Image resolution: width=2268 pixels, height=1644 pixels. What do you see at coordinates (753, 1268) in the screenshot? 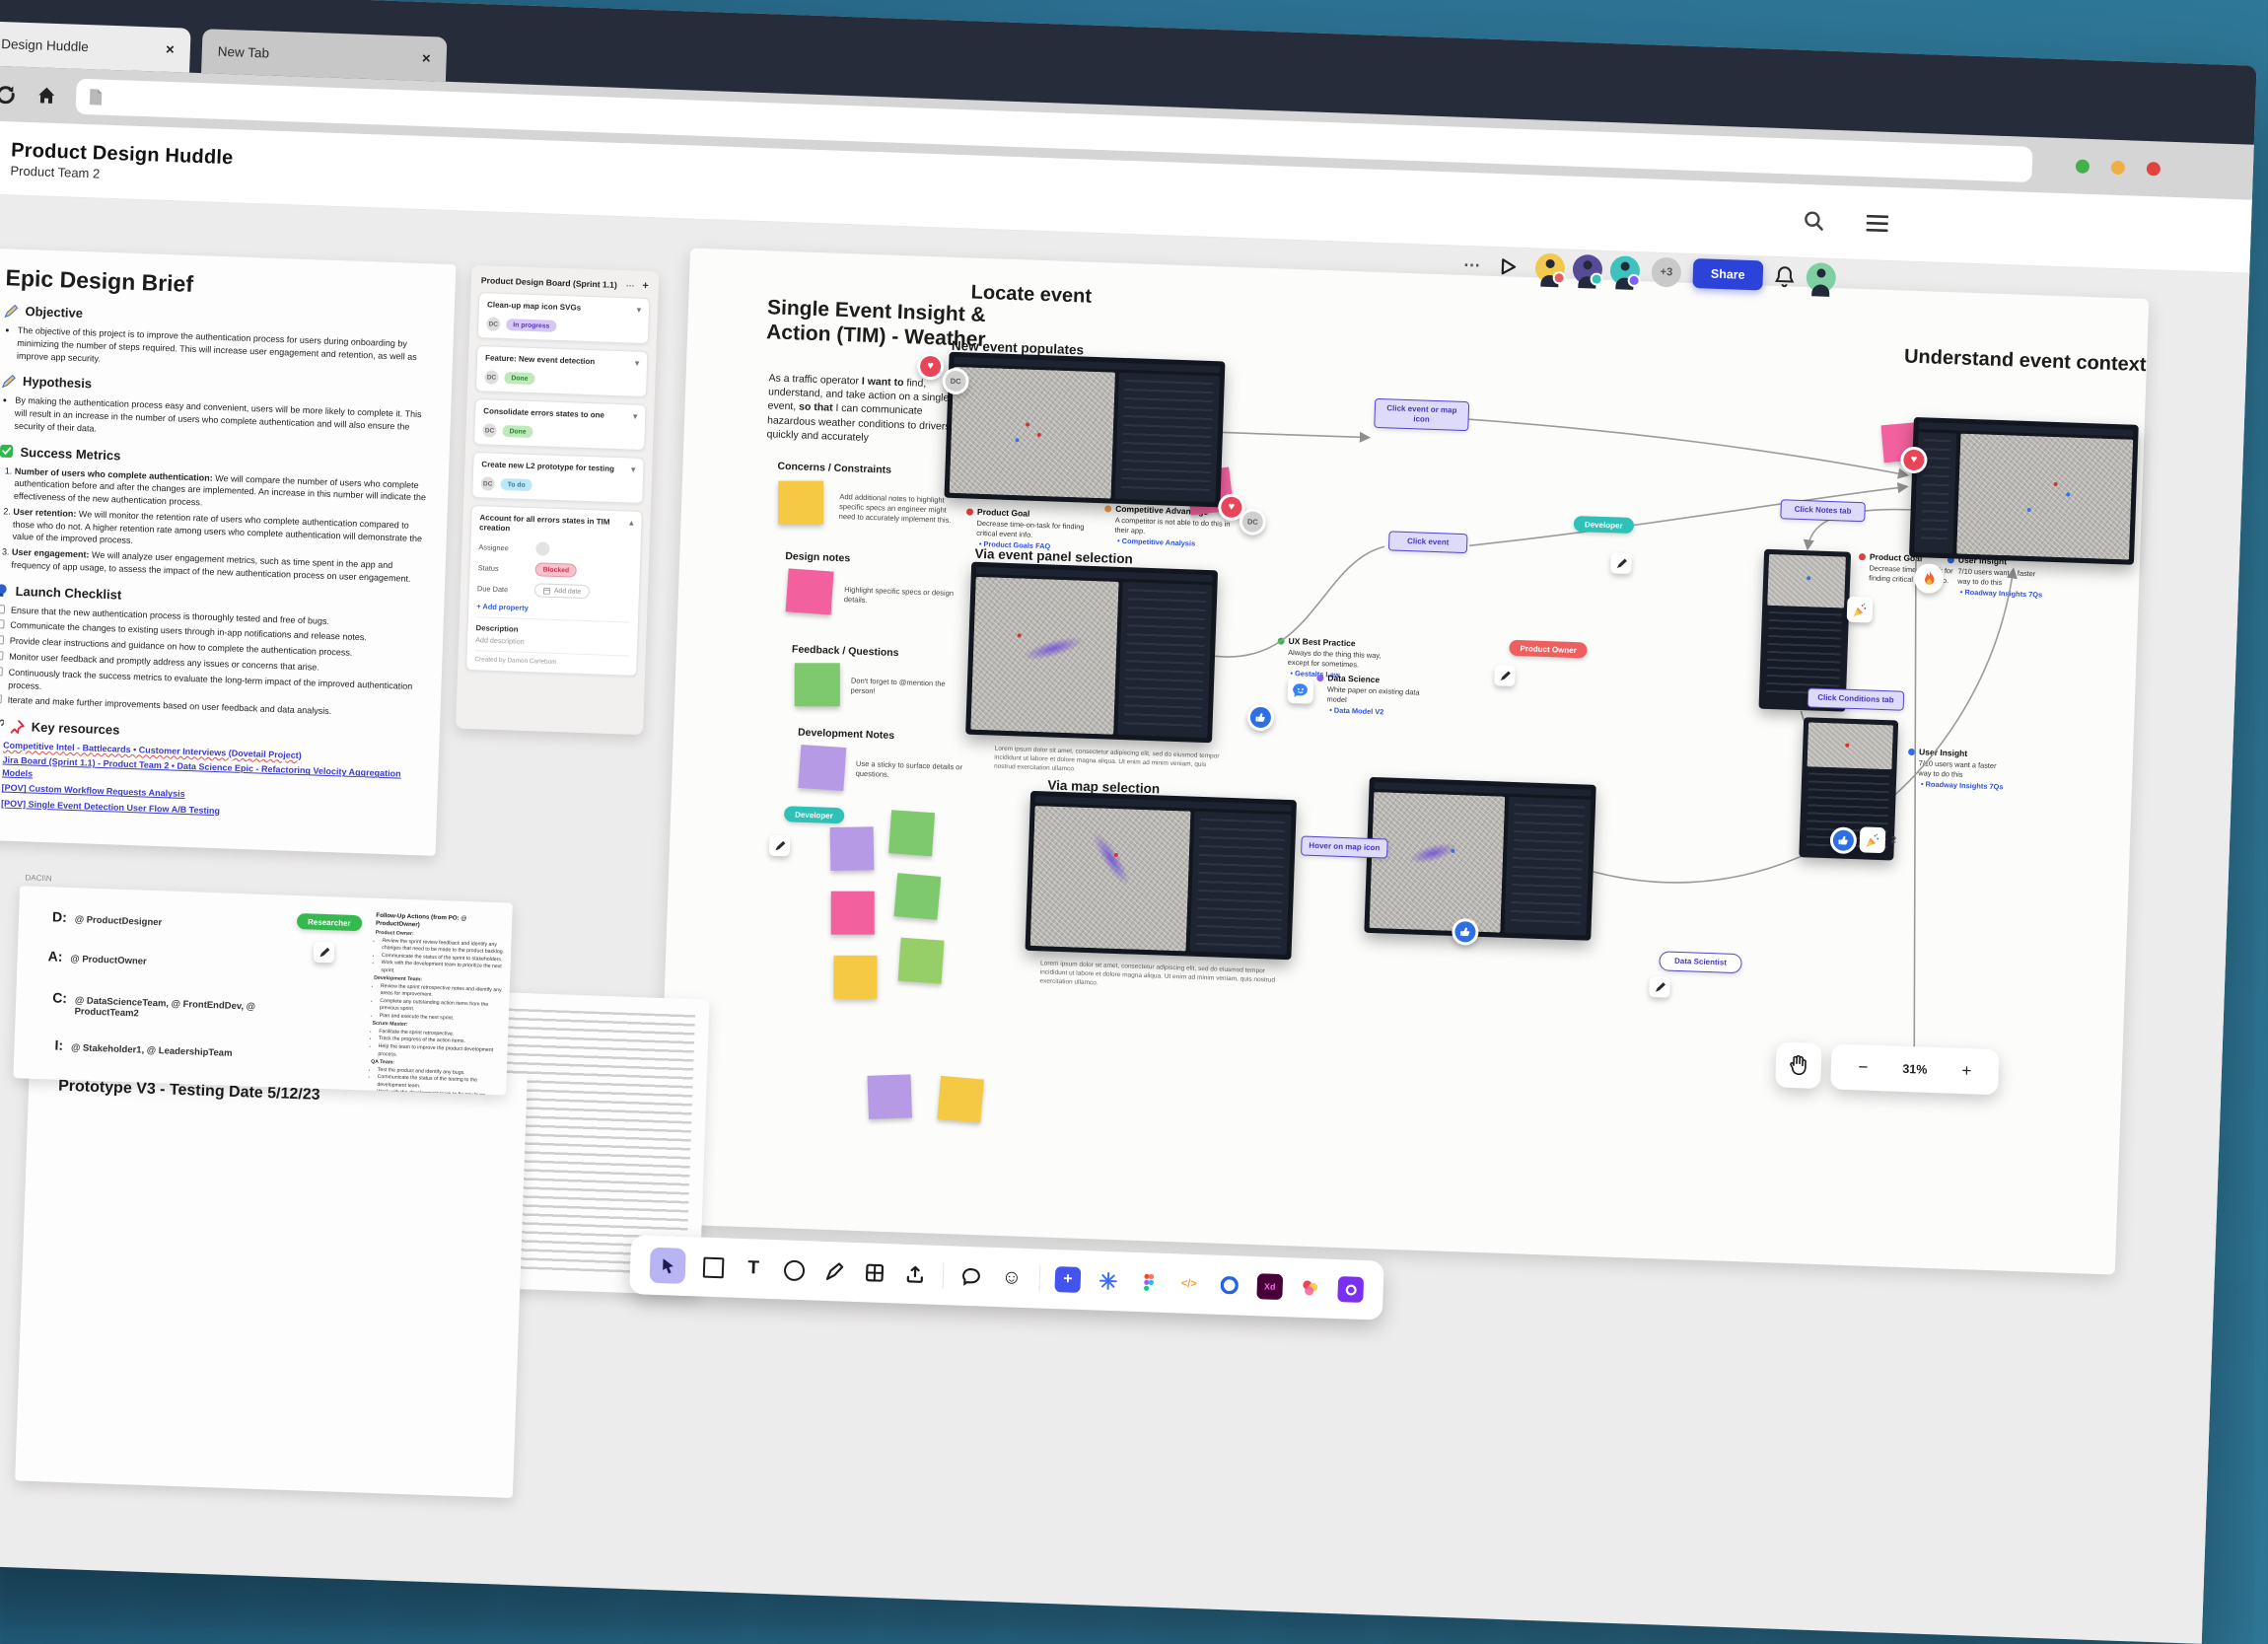
I see `text-tool-icon: T` at bounding box center [753, 1268].